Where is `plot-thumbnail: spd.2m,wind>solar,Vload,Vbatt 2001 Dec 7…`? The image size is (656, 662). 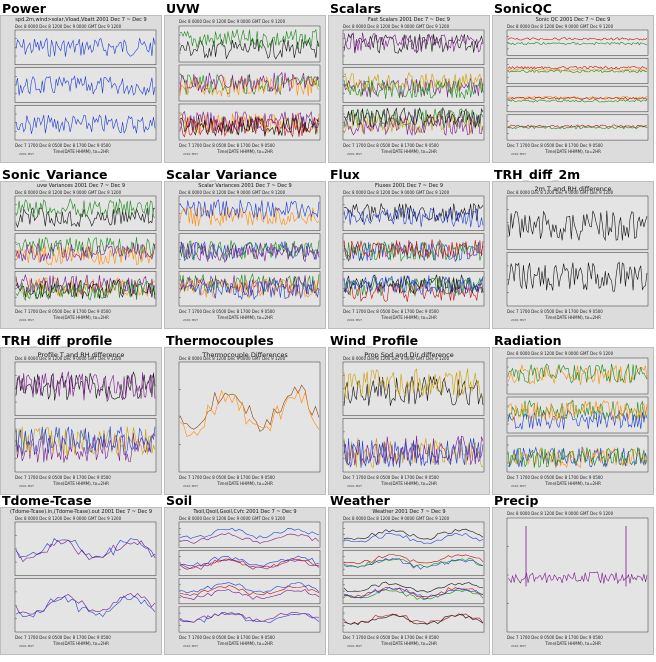 plot-thumbnail: spd.2m,wind>solar,Vload,Vbatt 2001 Dec 7… is located at coordinates (81, 89).